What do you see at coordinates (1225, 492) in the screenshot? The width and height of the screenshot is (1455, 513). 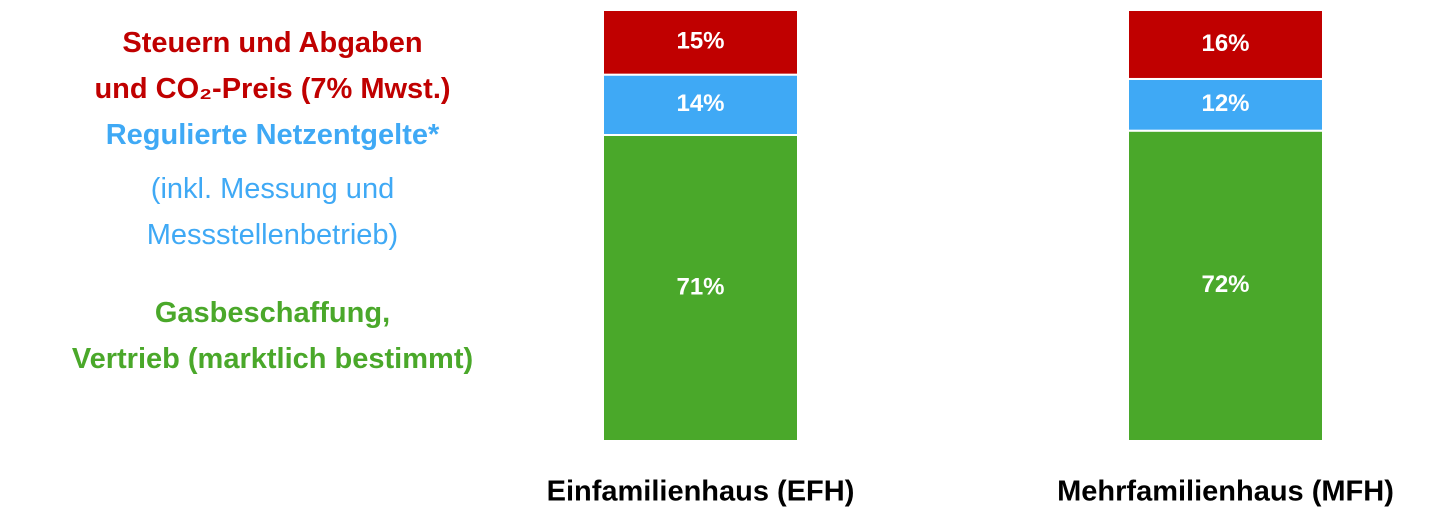 I see `x-tick-label: Mehrfamilienhaus (MFH)` at bounding box center [1225, 492].